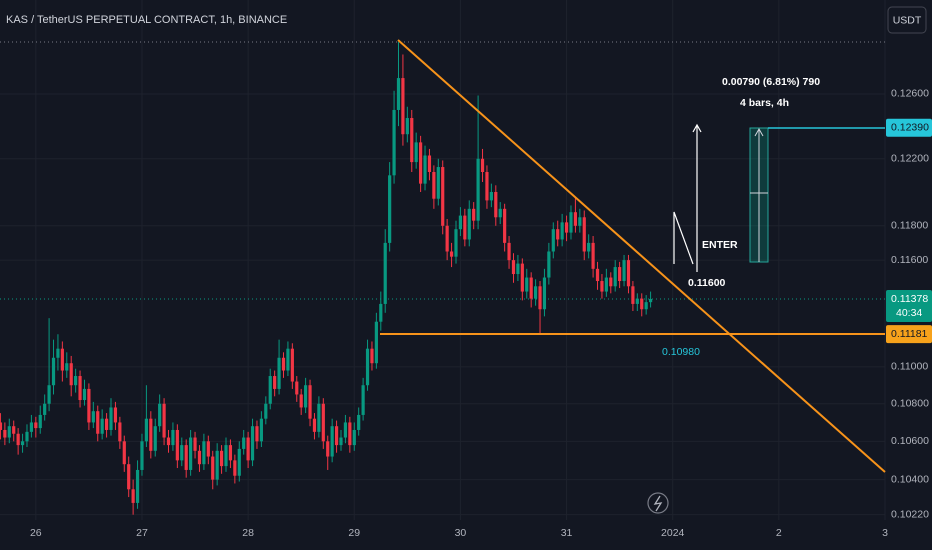  What do you see at coordinates (910, 404) in the screenshot?
I see `y-tick-label: 0.10800` at bounding box center [910, 404].